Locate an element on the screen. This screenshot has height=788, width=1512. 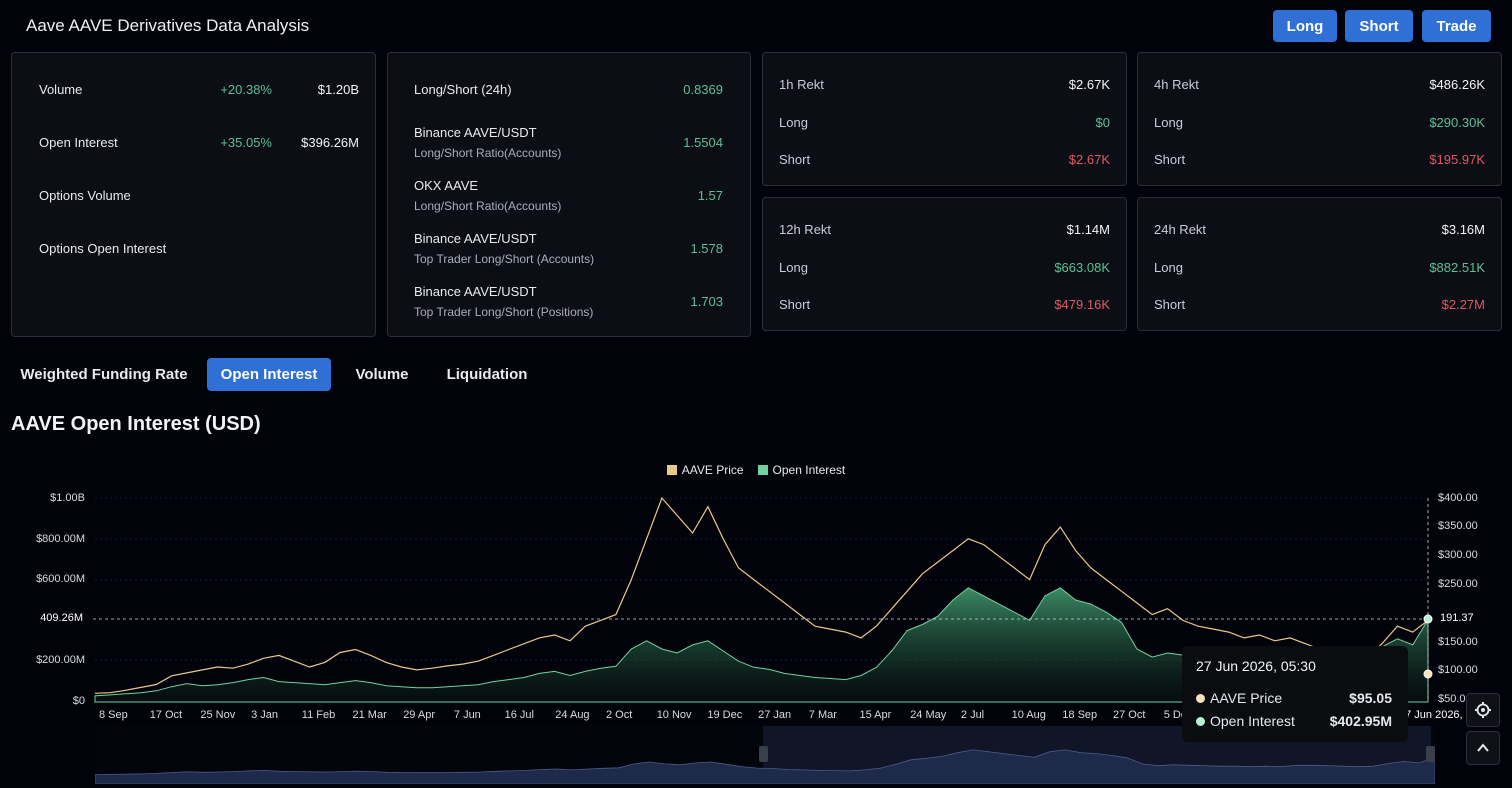
tooltip-price-row: AAVE Price $95.05 is located at coordinates (1294, 698).